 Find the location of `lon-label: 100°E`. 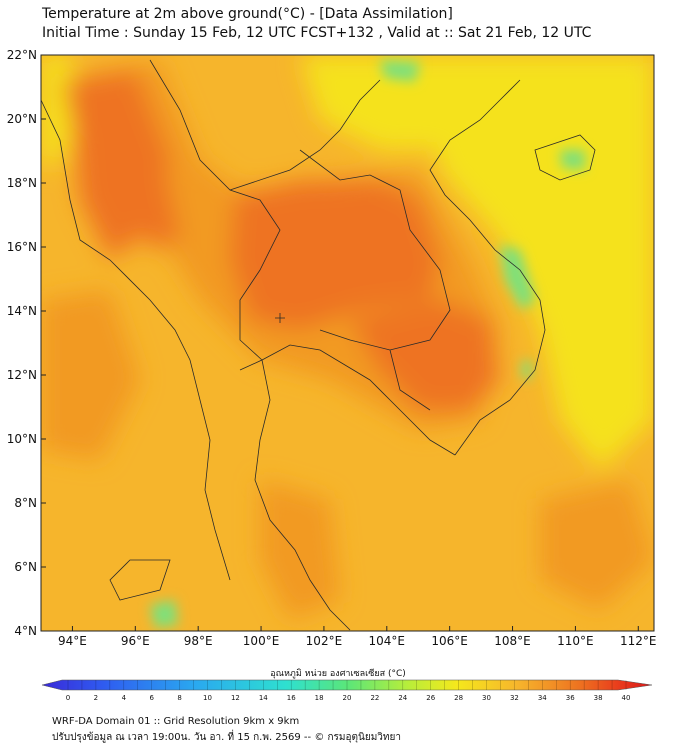

lon-label: 100°E is located at coordinates (261, 641).